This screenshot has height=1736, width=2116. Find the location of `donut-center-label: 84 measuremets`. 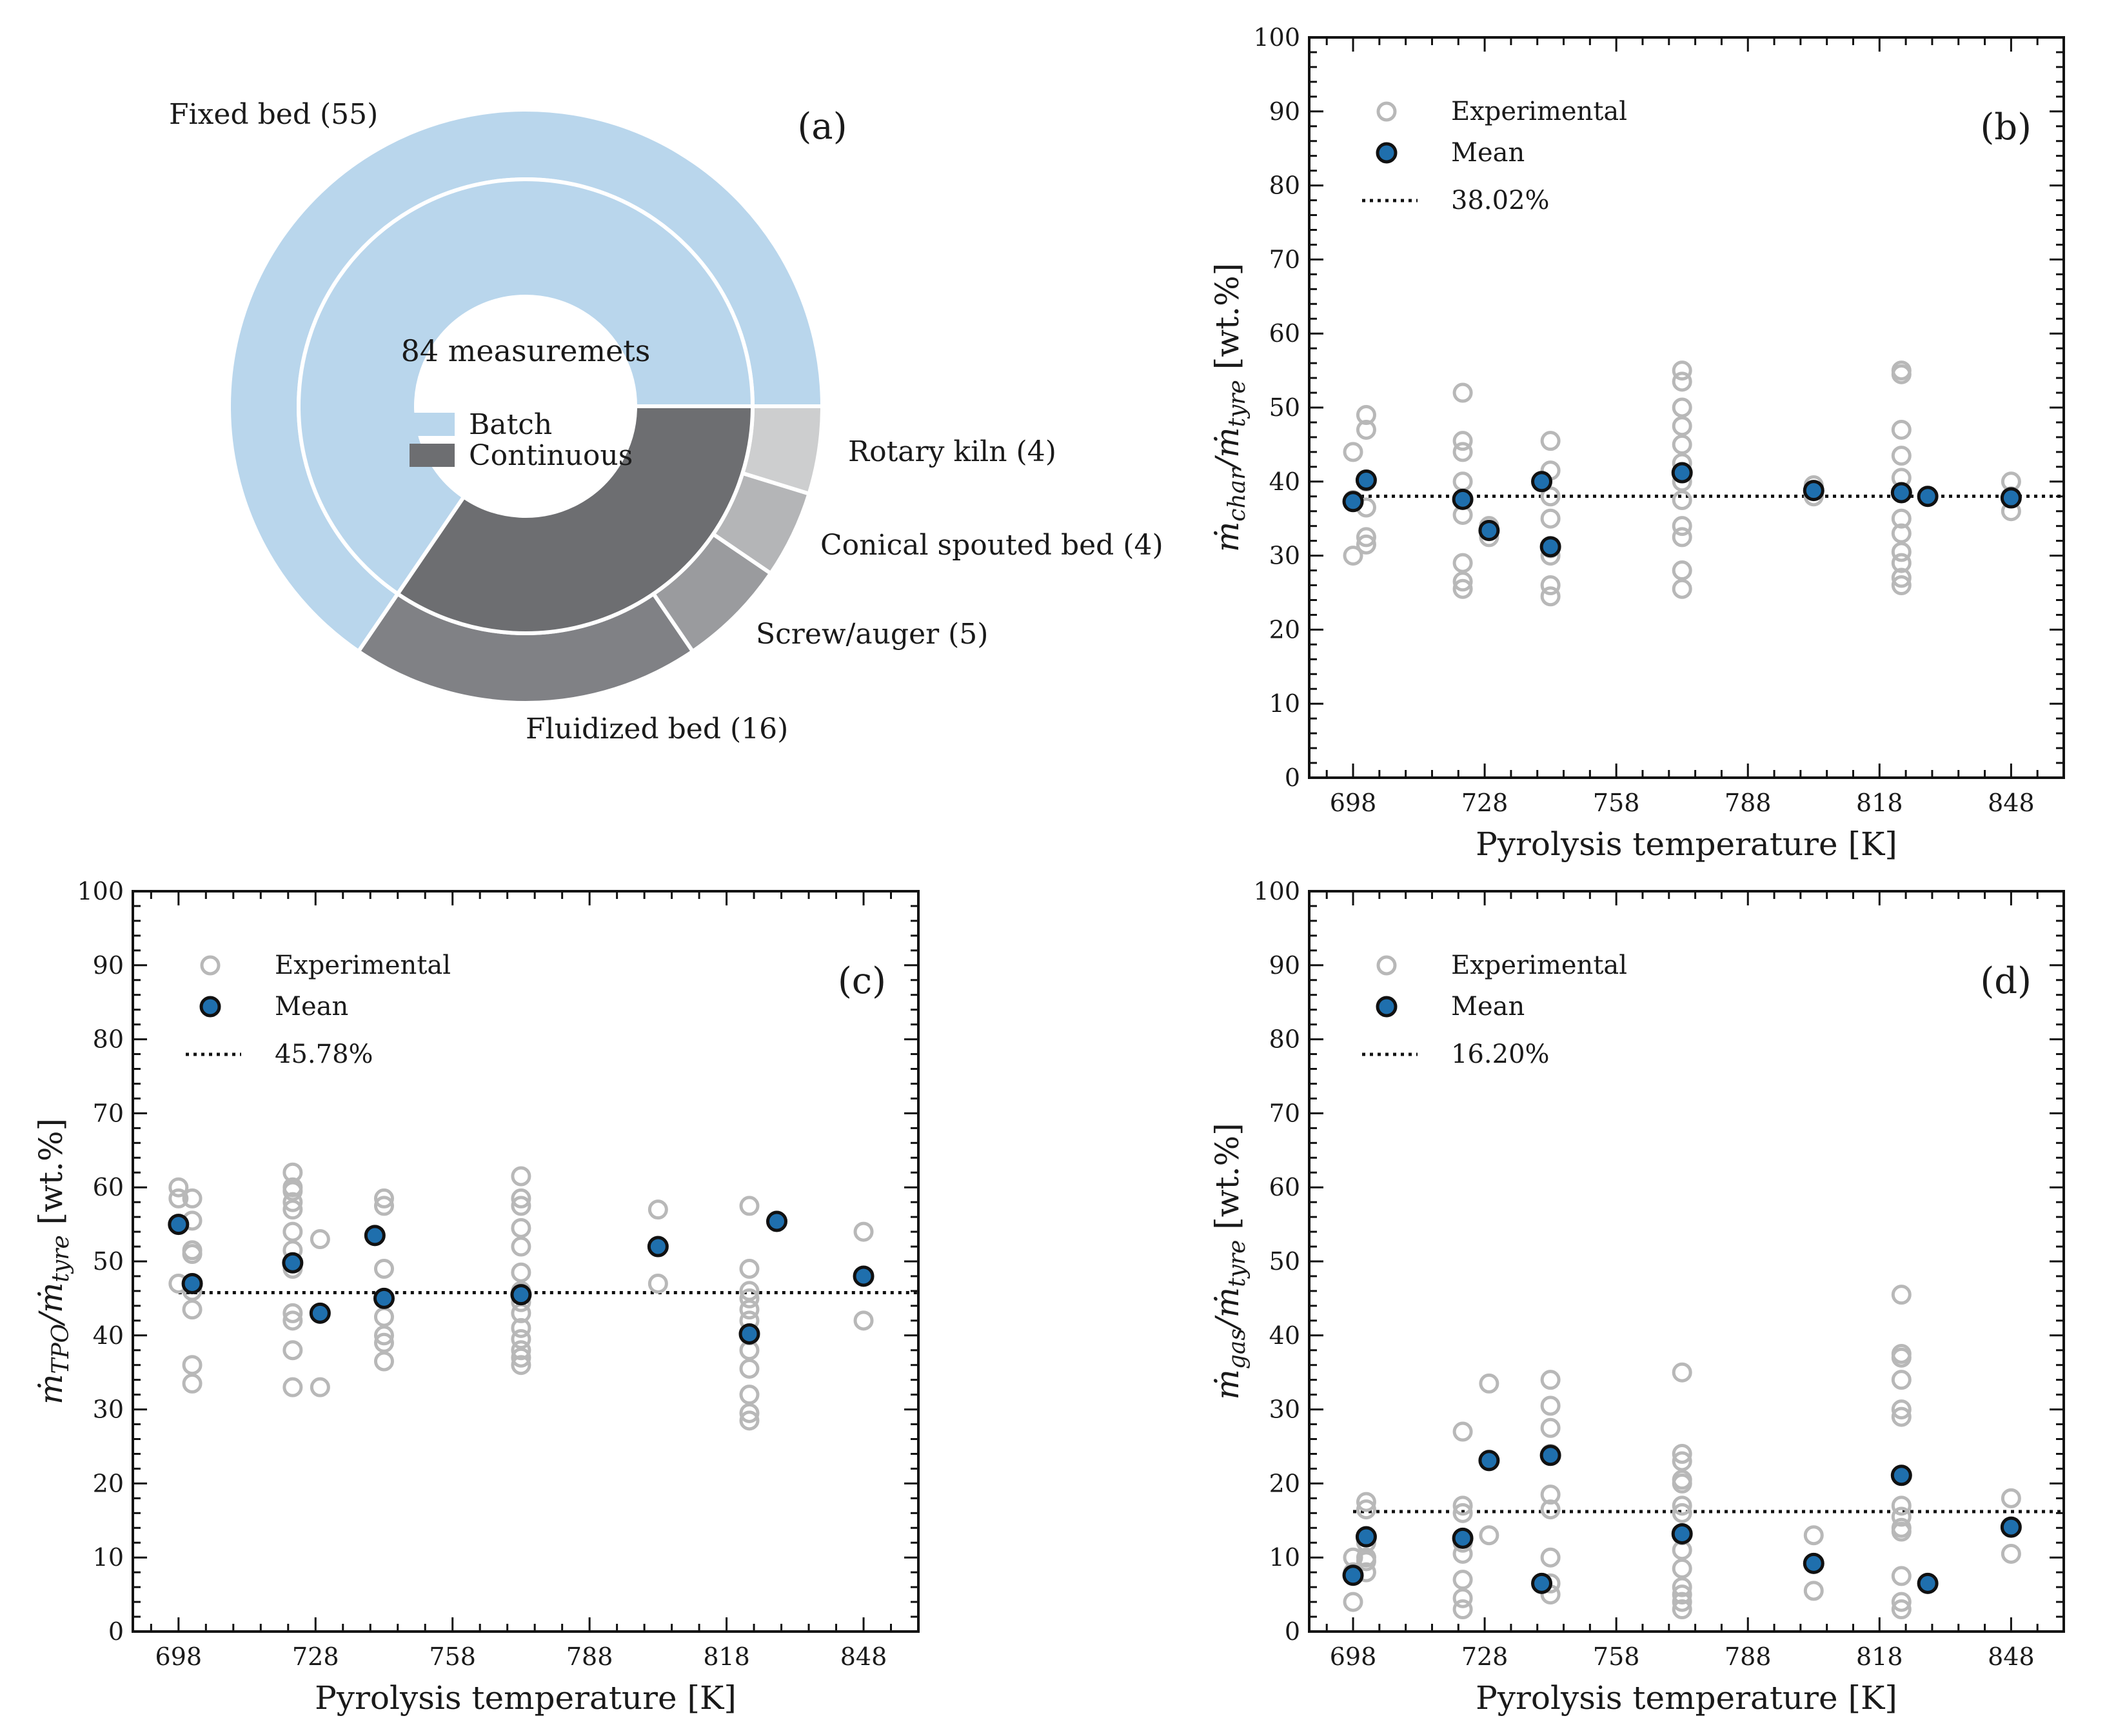

donut-center-label: 84 measuremets is located at coordinates (526, 350).